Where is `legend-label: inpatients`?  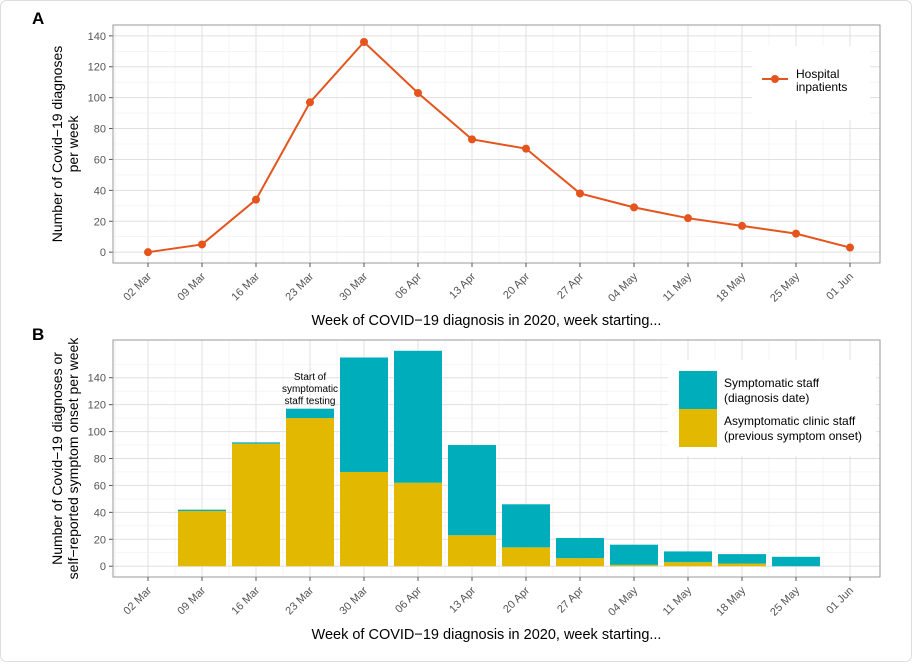
legend-label: inpatients is located at coordinates (821, 87).